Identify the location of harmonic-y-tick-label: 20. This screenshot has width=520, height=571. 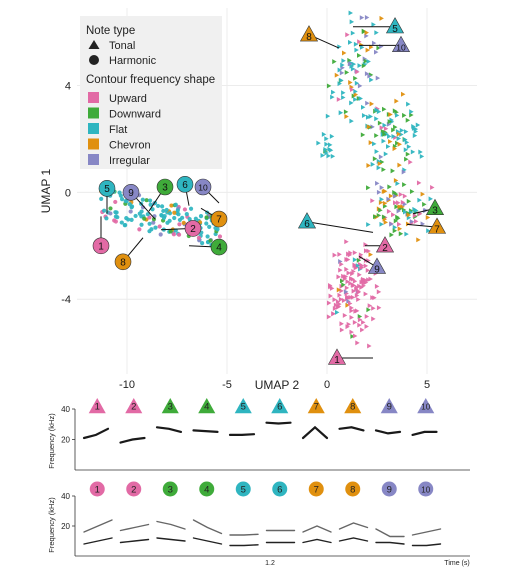
(65, 526).